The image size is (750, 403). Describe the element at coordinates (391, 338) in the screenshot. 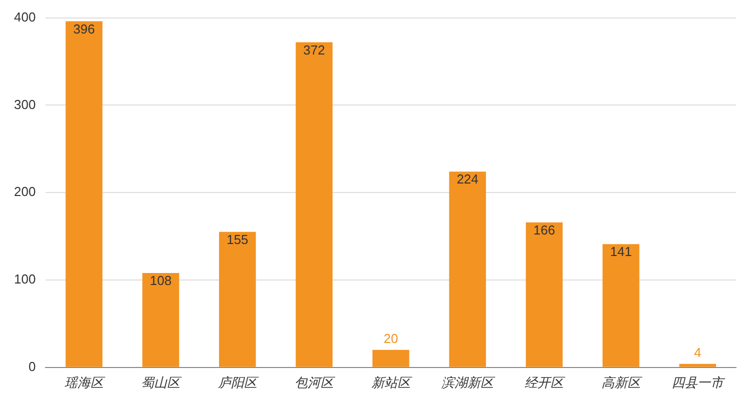

I see `data-label: 20` at that location.